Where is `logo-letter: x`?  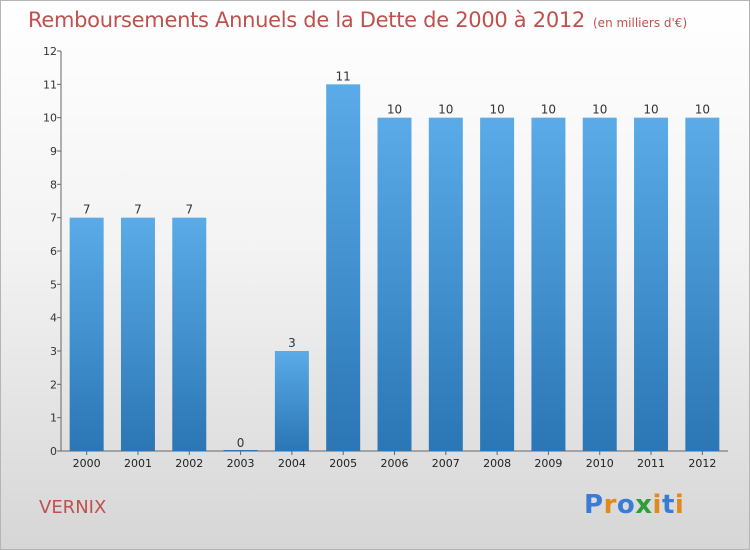
logo-letter: x is located at coordinates (644, 505).